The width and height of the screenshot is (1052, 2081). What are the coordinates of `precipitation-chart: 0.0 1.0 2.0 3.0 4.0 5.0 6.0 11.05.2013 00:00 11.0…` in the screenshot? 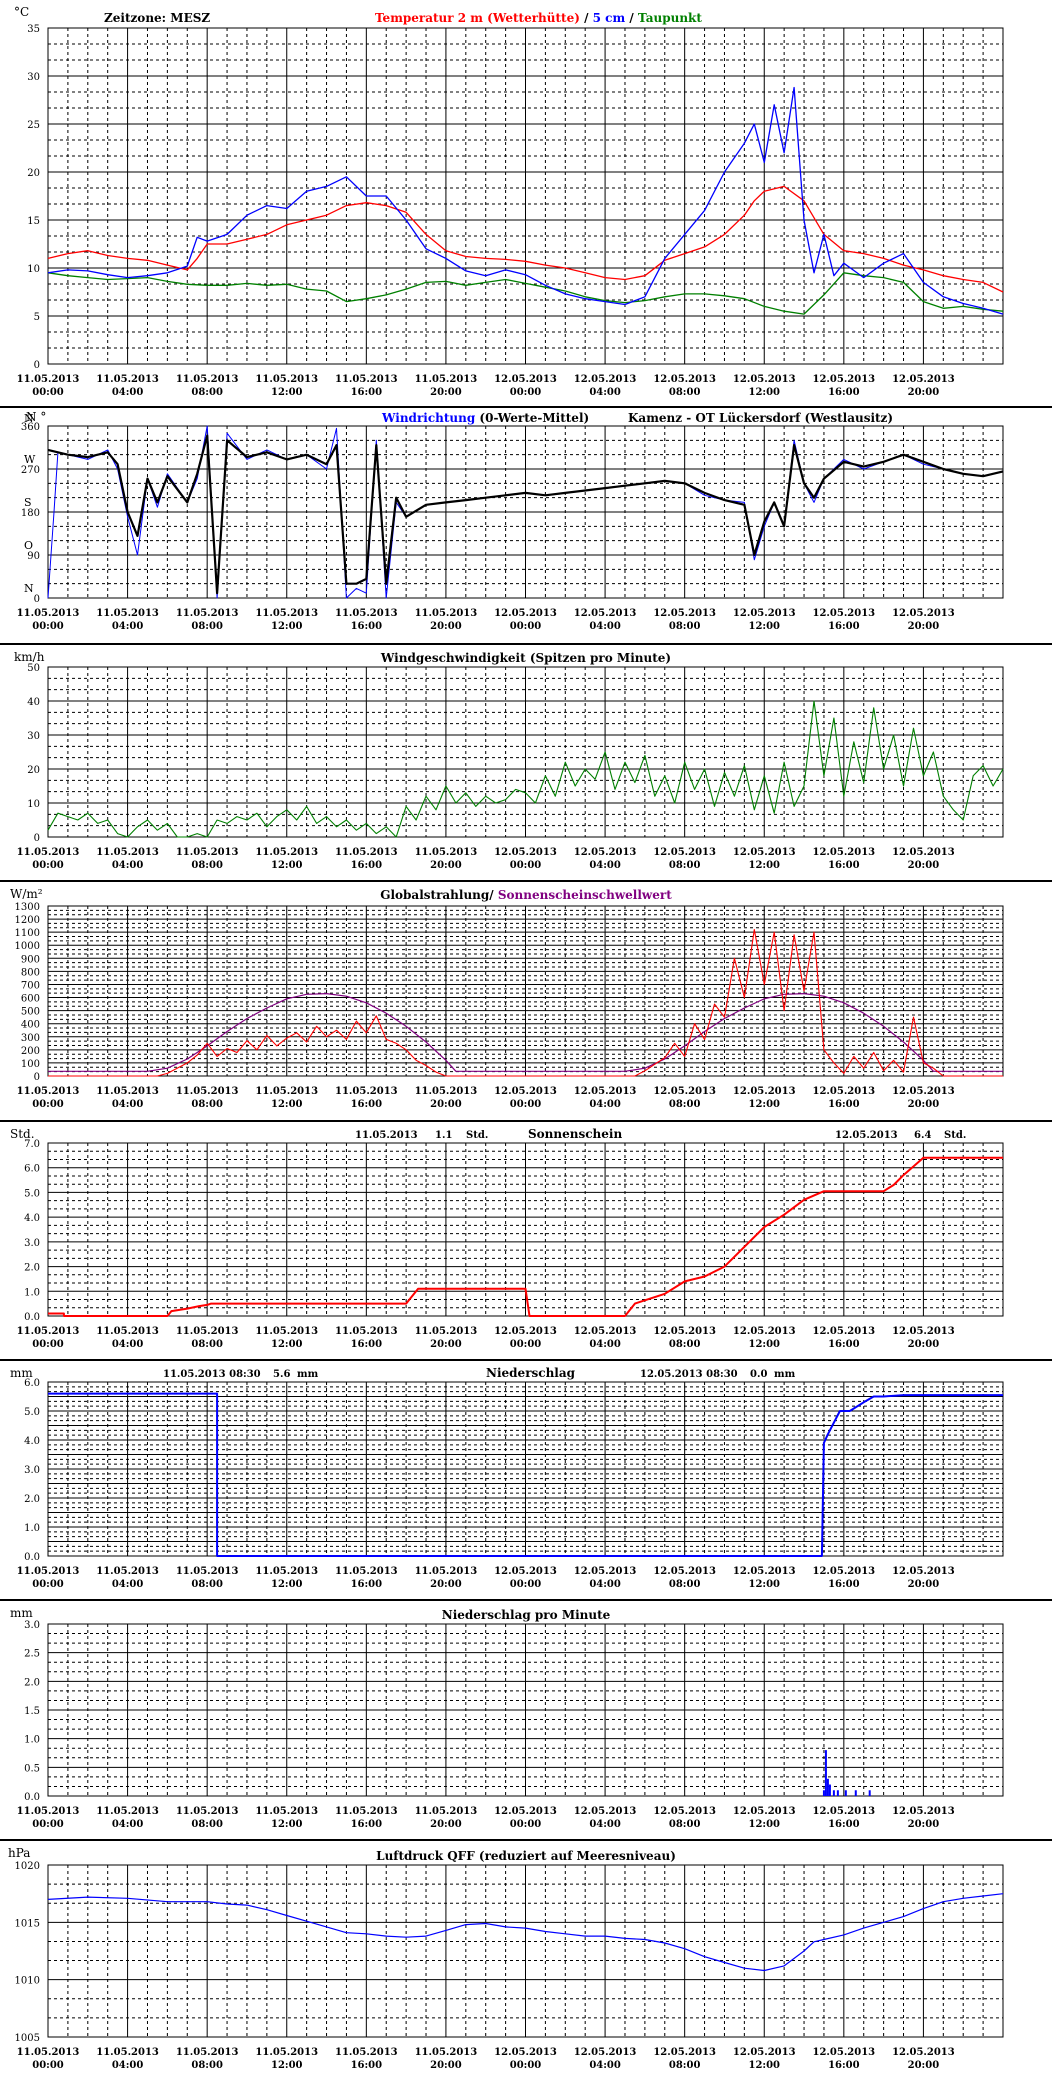 It's located at (507, 1478).